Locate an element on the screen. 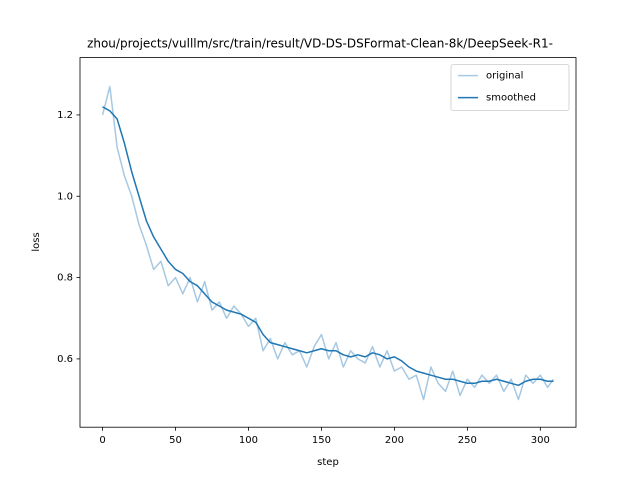  x-tick-label: 250 is located at coordinates (467, 440).